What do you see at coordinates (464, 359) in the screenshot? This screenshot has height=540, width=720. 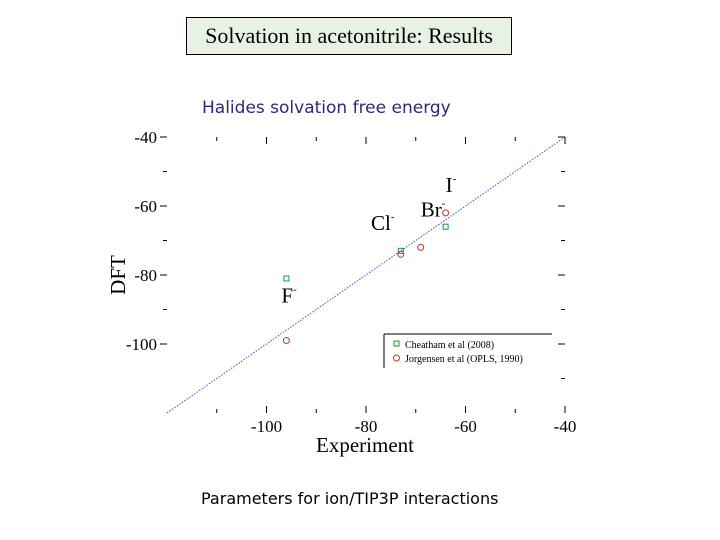 I see `legend-label: Jorgensen et al (OPLS, 1990)` at bounding box center [464, 359].